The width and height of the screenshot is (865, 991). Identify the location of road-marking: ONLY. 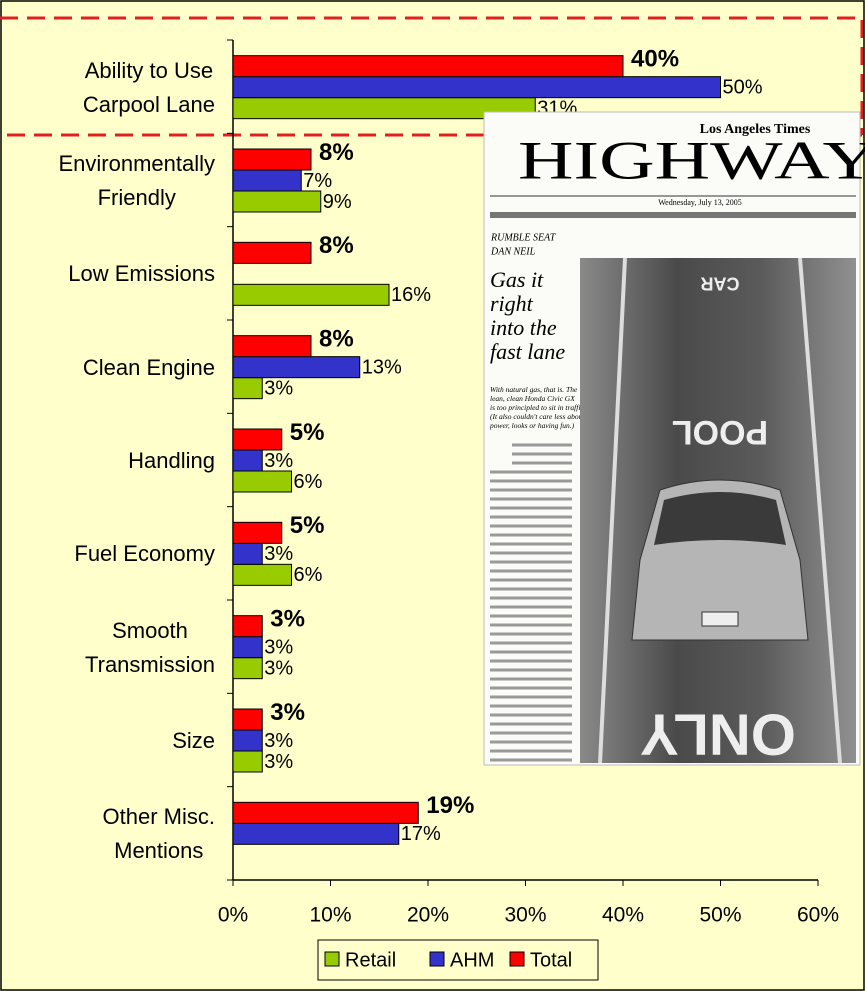
(718, 734).